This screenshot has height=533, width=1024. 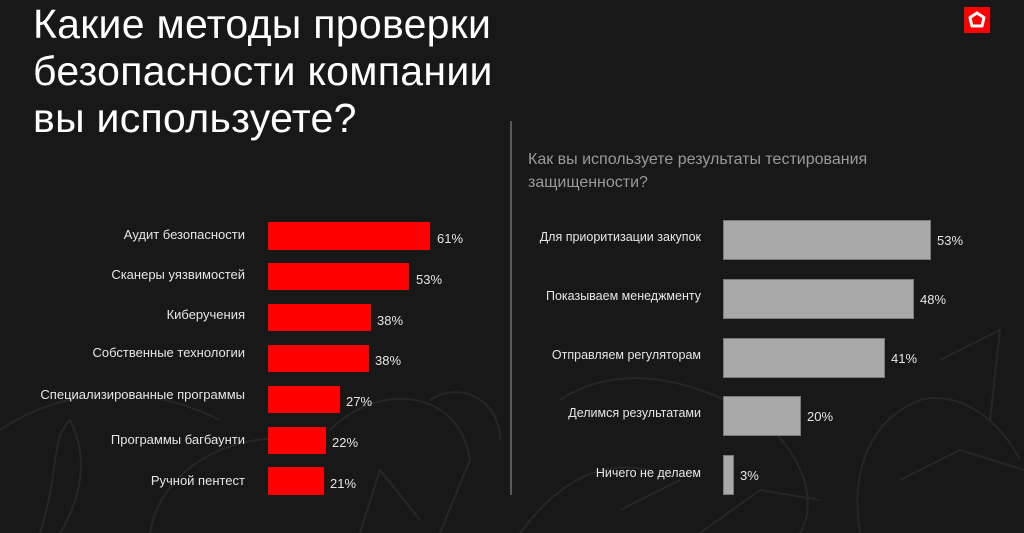 I want to click on bar-value: 27%, so click(x=359, y=401).